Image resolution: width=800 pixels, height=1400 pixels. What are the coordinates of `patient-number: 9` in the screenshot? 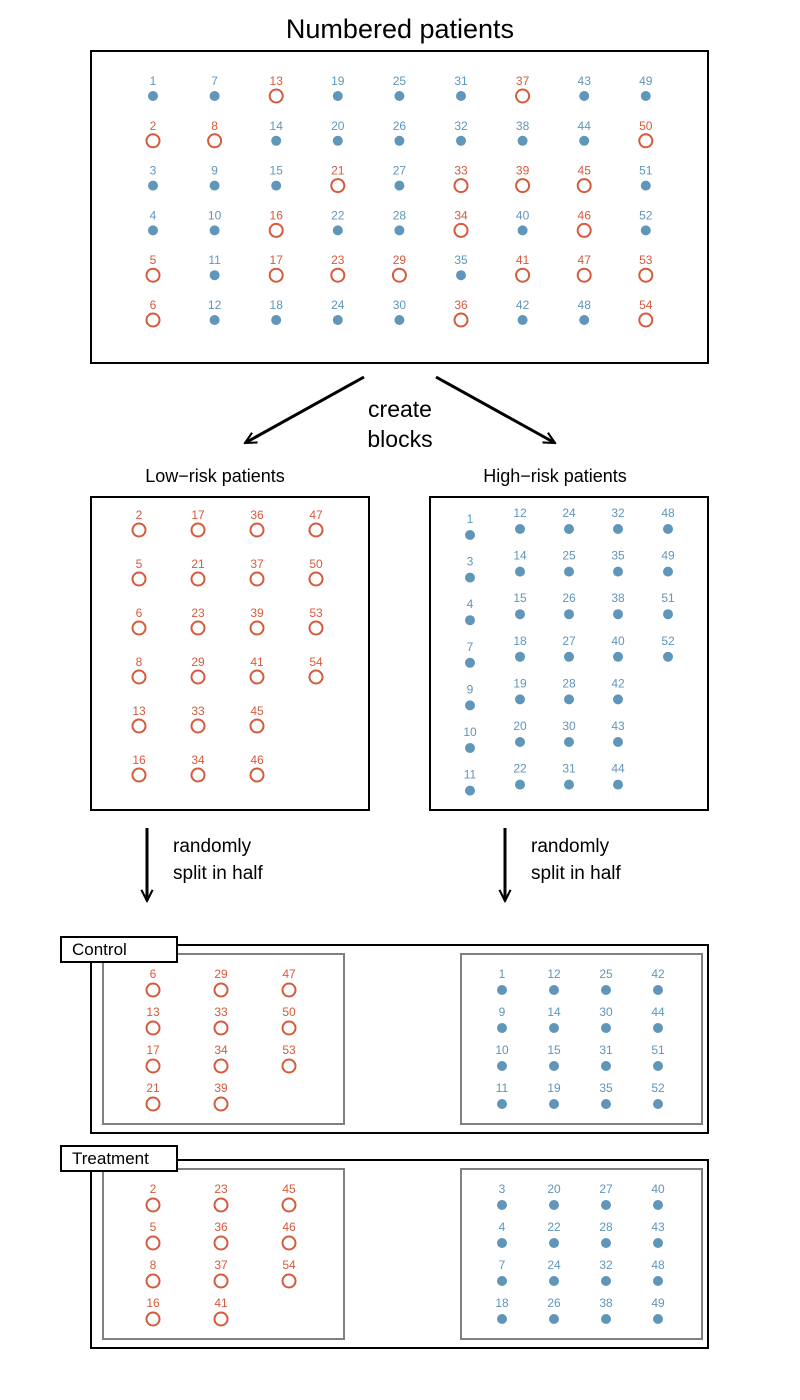 It's located at (470, 689).